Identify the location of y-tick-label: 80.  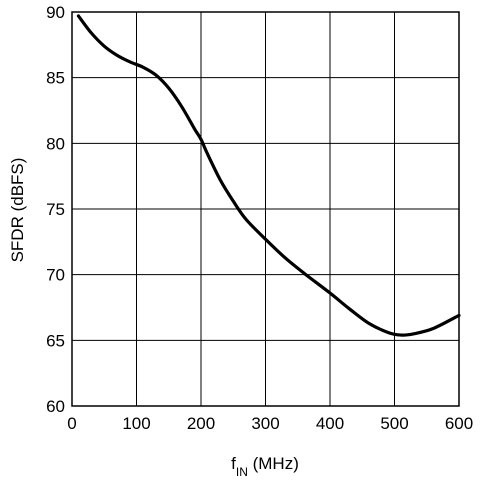
(55, 143).